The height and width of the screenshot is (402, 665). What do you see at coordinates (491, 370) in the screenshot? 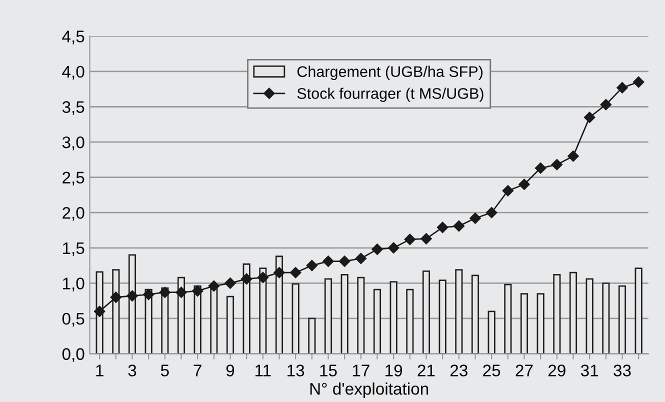
I see `x-tick-label: 25` at bounding box center [491, 370].